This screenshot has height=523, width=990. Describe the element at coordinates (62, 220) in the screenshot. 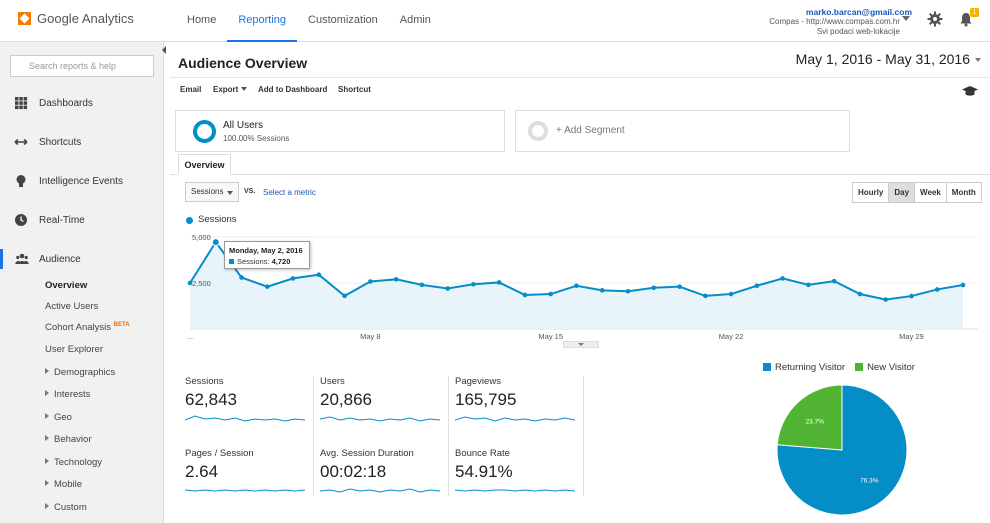

I see `sidebar-item-label: Real-Time` at that location.